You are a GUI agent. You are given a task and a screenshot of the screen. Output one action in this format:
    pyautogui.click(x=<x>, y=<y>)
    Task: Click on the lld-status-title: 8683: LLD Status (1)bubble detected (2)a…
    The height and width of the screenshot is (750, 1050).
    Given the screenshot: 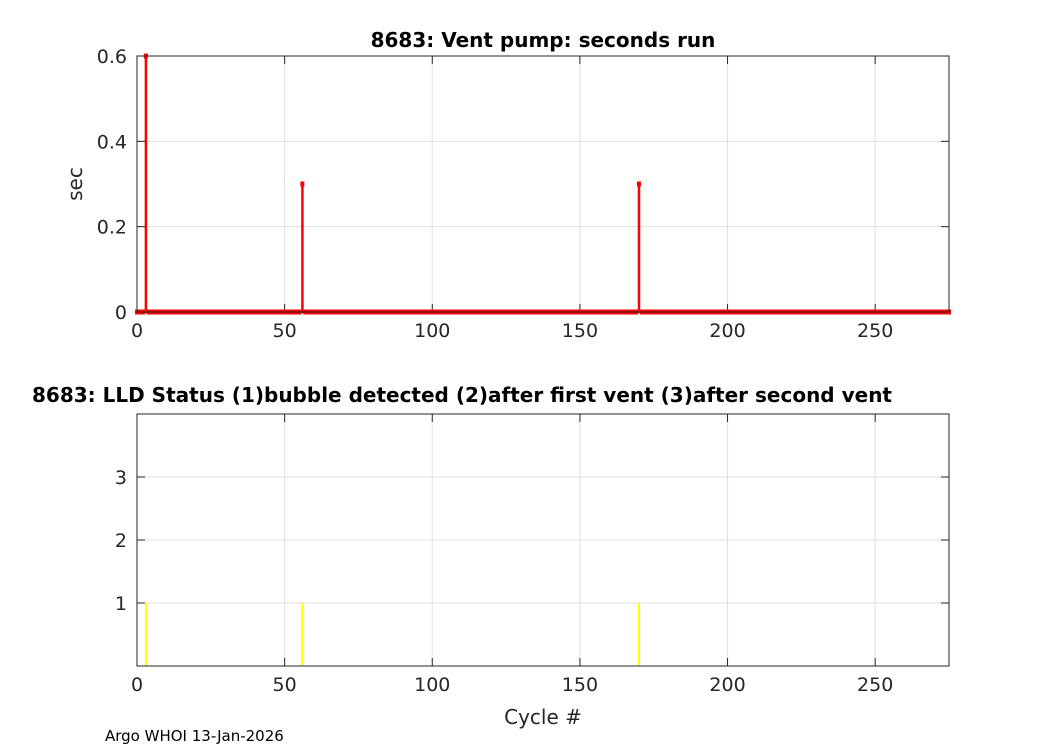 What is the action you would take?
    pyautogui.click(x=462, y=395)
    